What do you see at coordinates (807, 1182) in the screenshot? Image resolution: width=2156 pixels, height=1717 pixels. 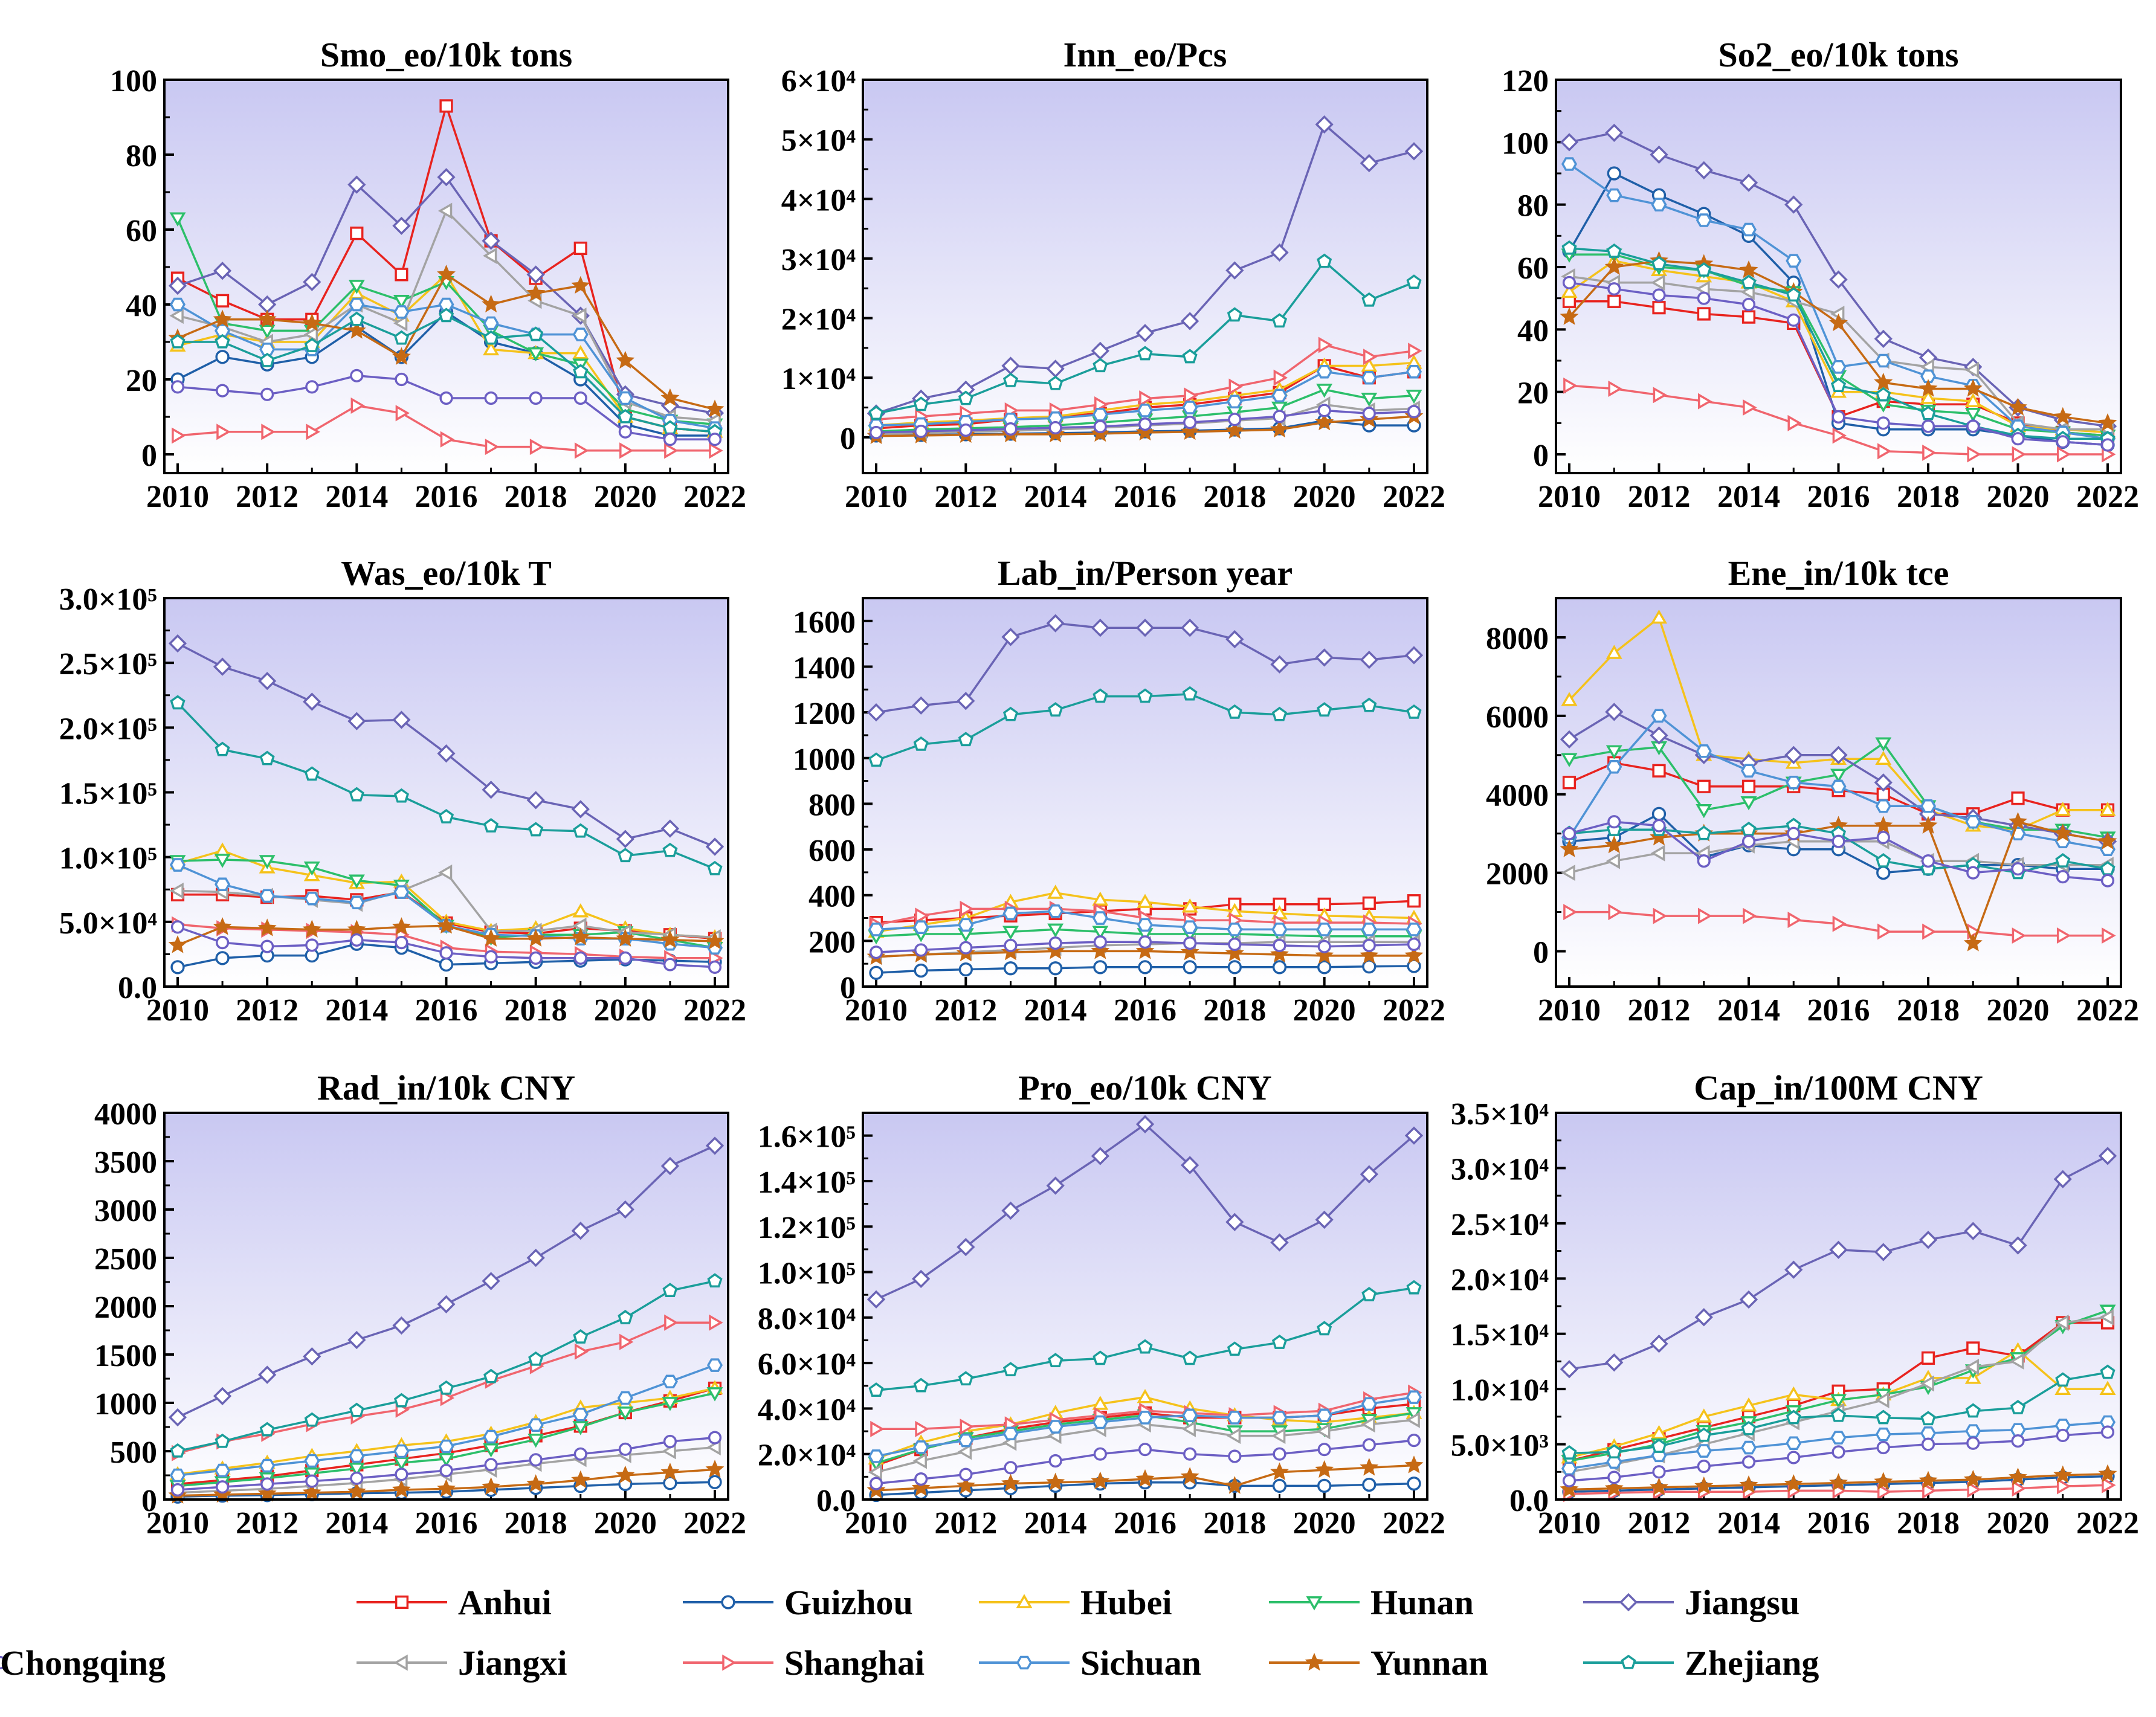 I see `y-tick-label: 1.4×10⁵` at bounding box center [807, 1182].